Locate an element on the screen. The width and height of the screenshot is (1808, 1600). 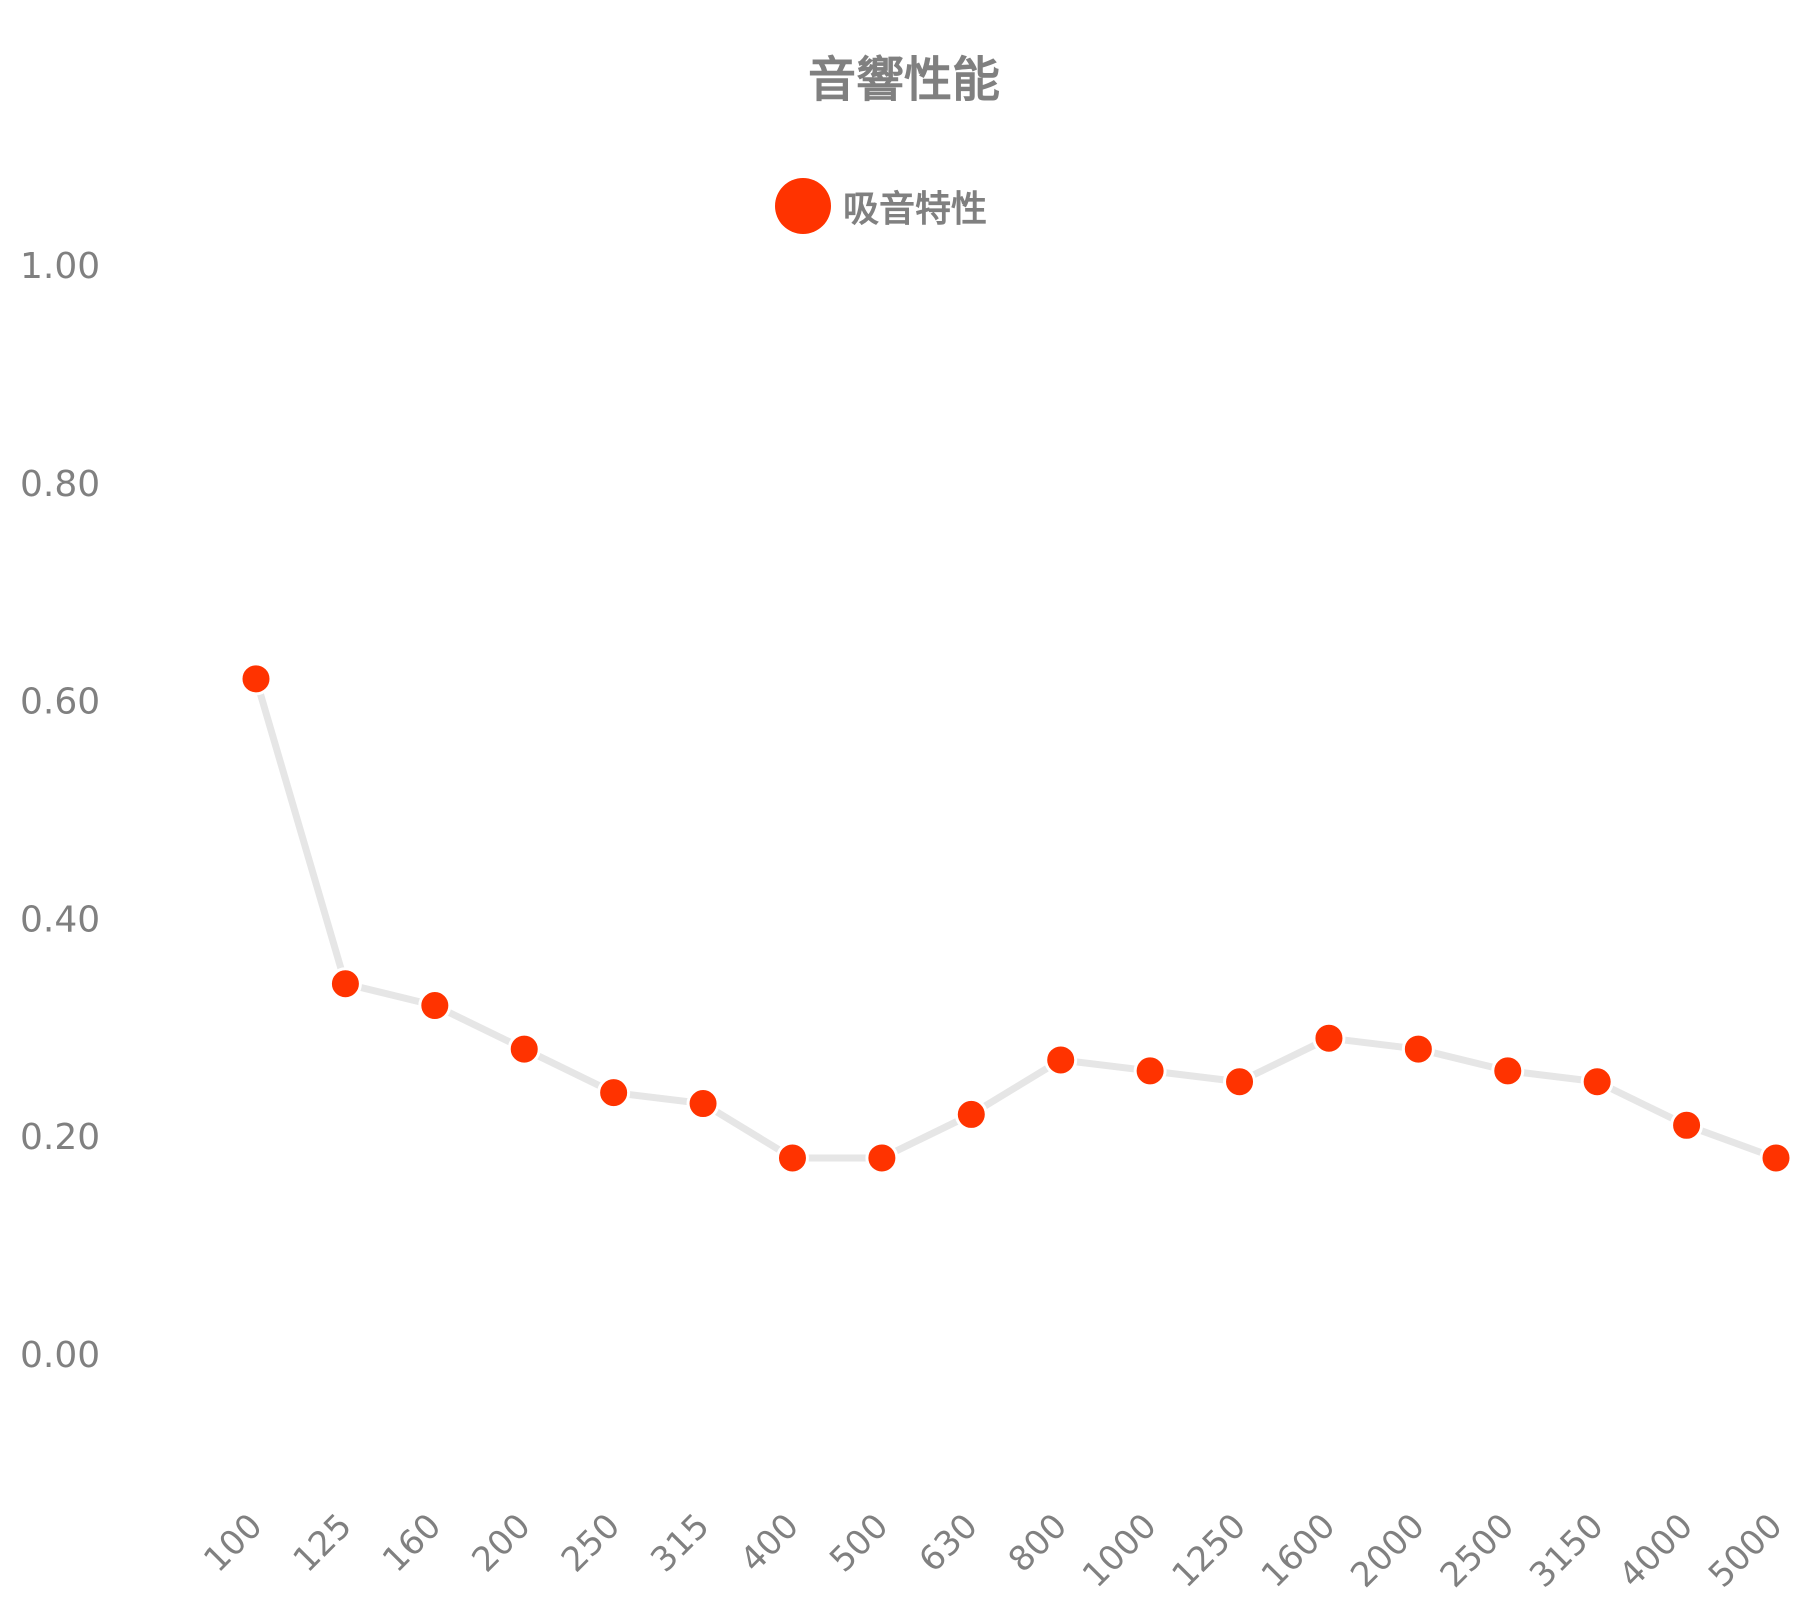
x-tick-label: 125 is located at coordinates (323, 1543).